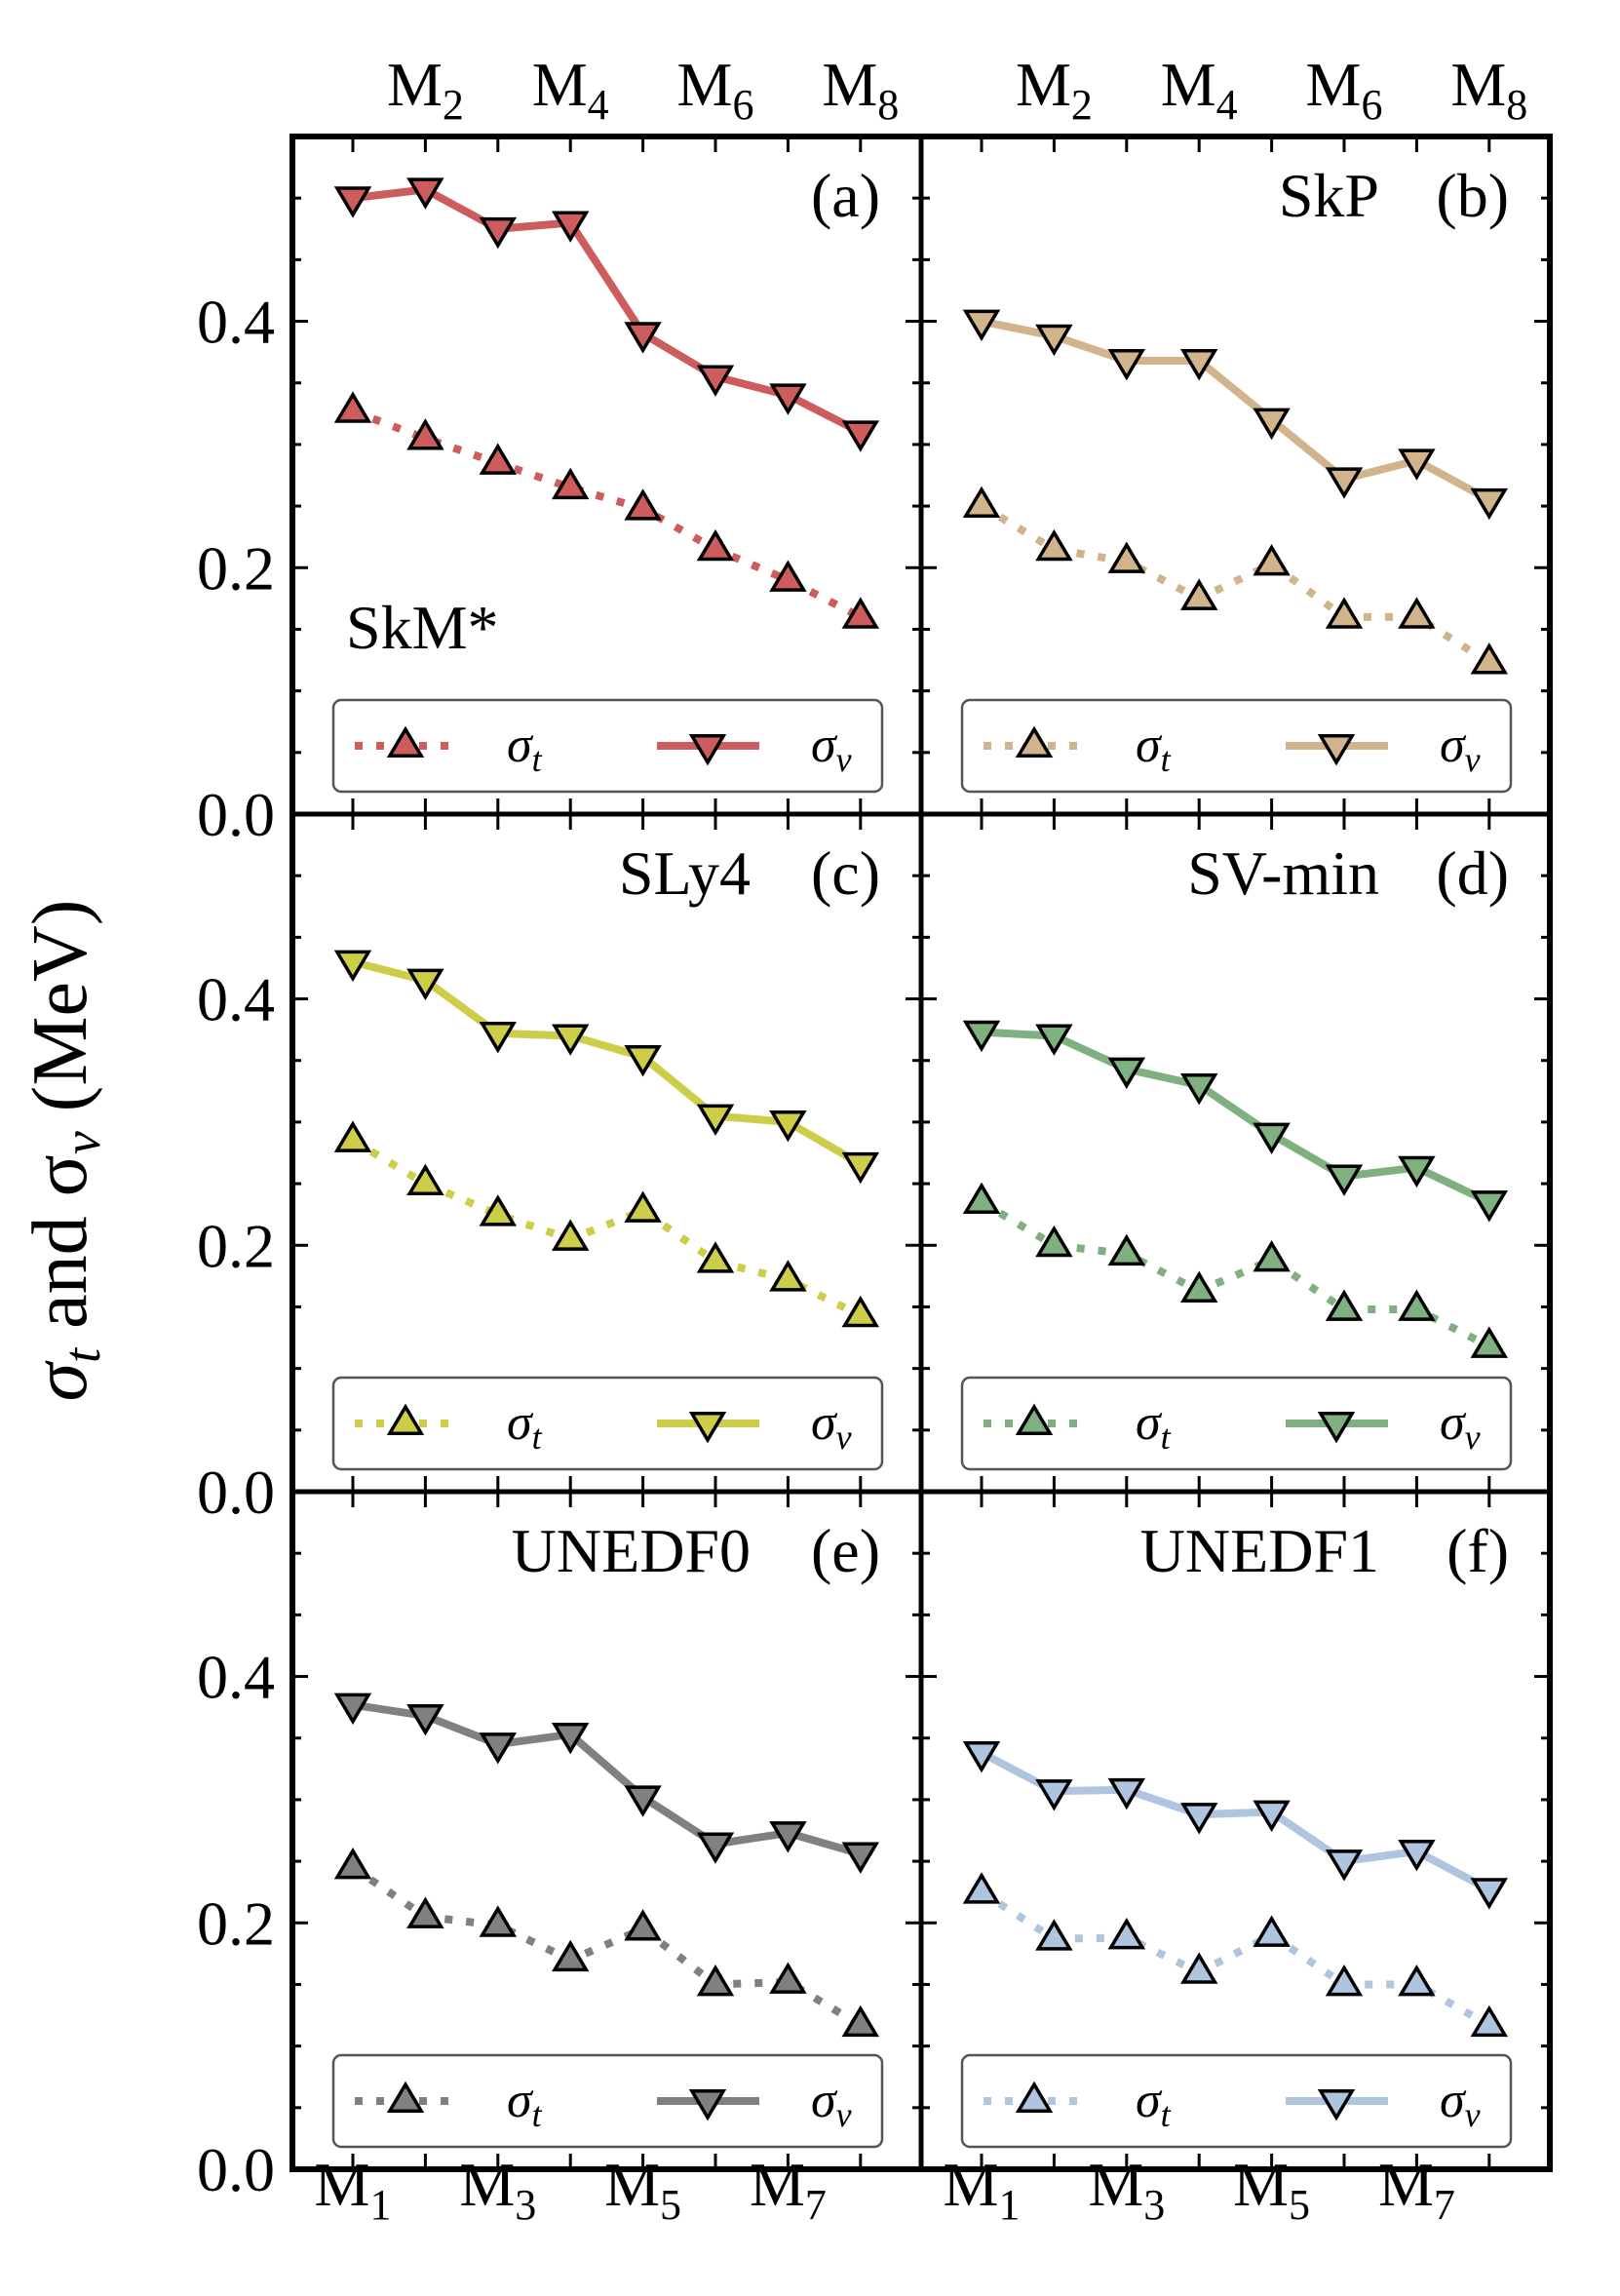 Image resolution: width=1620 pixels, height=2296 pixels. I want to click on panel-e-xtick-label-m1: M1, so click(353, 2189).